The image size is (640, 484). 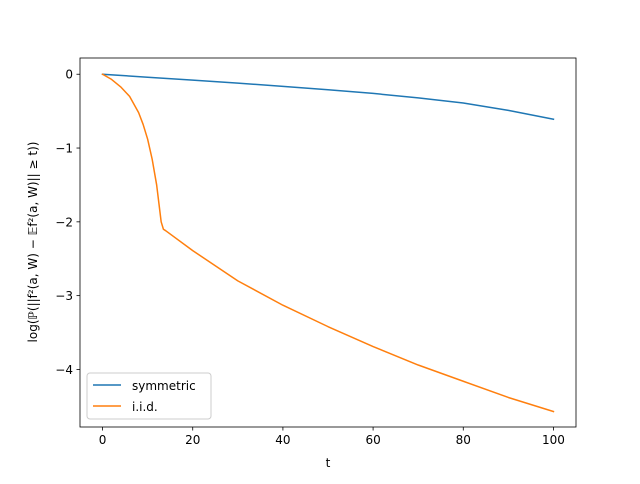 What do you see at coordinates (328, 463) in the screenshot?
I see `x-axis-label: t` at bounding box center [328, 463].